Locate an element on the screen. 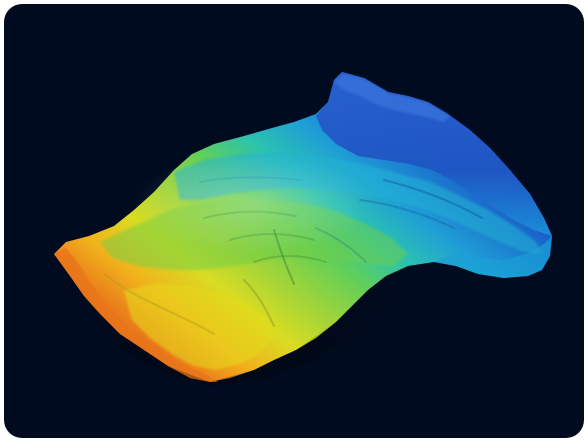 The width and height of the screenshot is (588, 442). right-tail-shade is located at coordinates (493, 257).